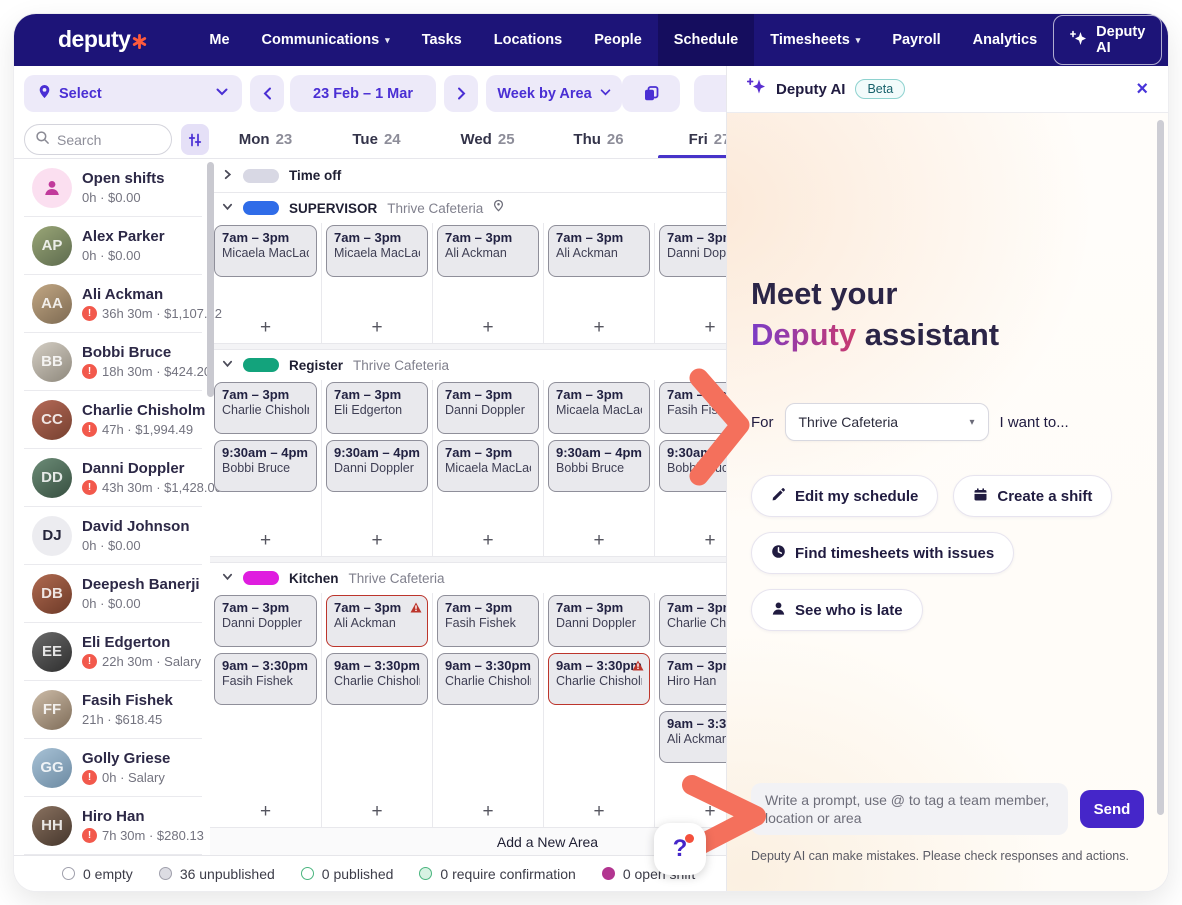 The image size is (1182, 905). What do you see at coordinates (210, 279) in the screenshot?
I see `sidebar-scrollbar` at bounding box center [210, 279].